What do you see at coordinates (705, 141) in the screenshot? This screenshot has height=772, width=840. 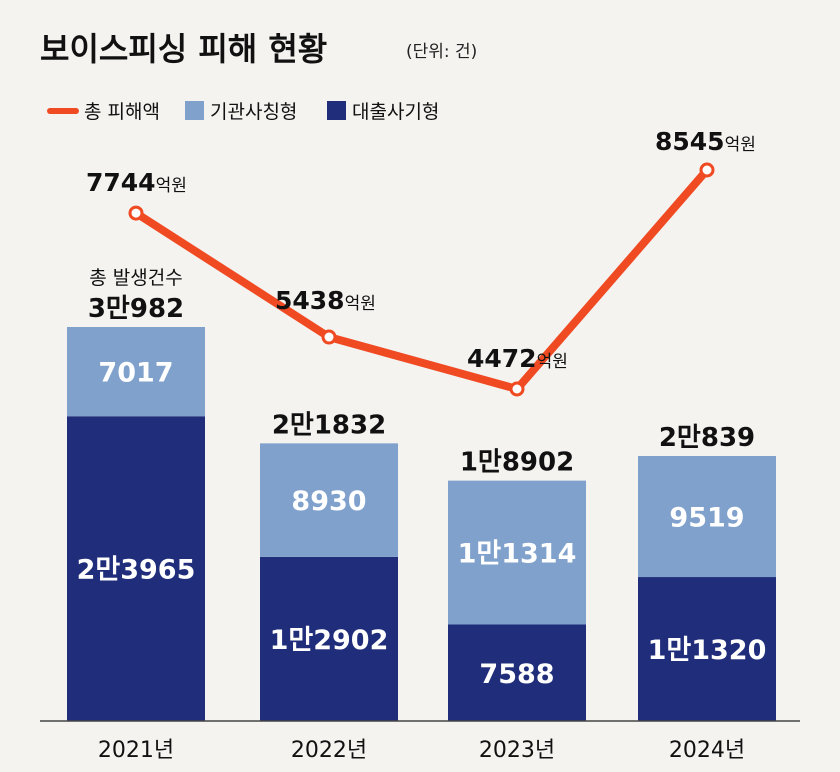 I see `damage-value-label: 8545억원` at bounding box center [705, 141].